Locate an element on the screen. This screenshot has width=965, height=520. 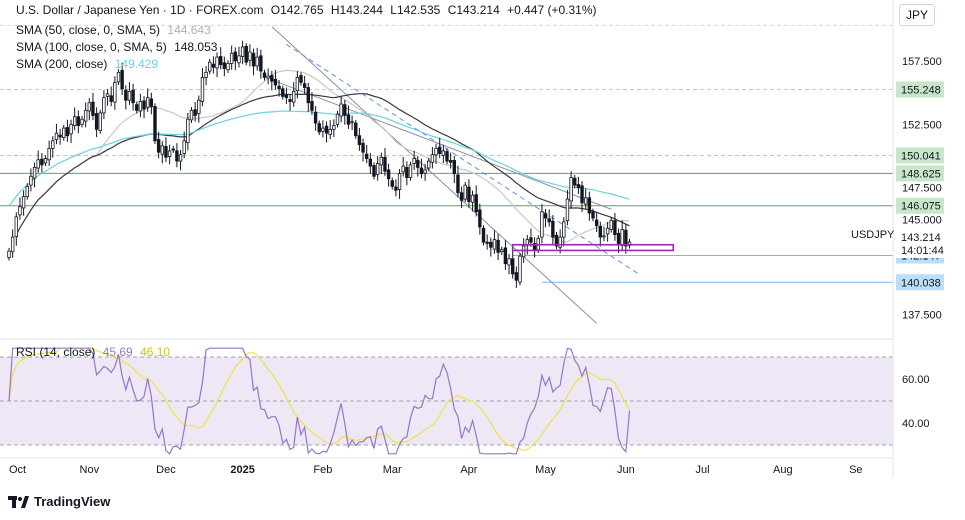
last-price-tag is located at coordinates (920, 244).